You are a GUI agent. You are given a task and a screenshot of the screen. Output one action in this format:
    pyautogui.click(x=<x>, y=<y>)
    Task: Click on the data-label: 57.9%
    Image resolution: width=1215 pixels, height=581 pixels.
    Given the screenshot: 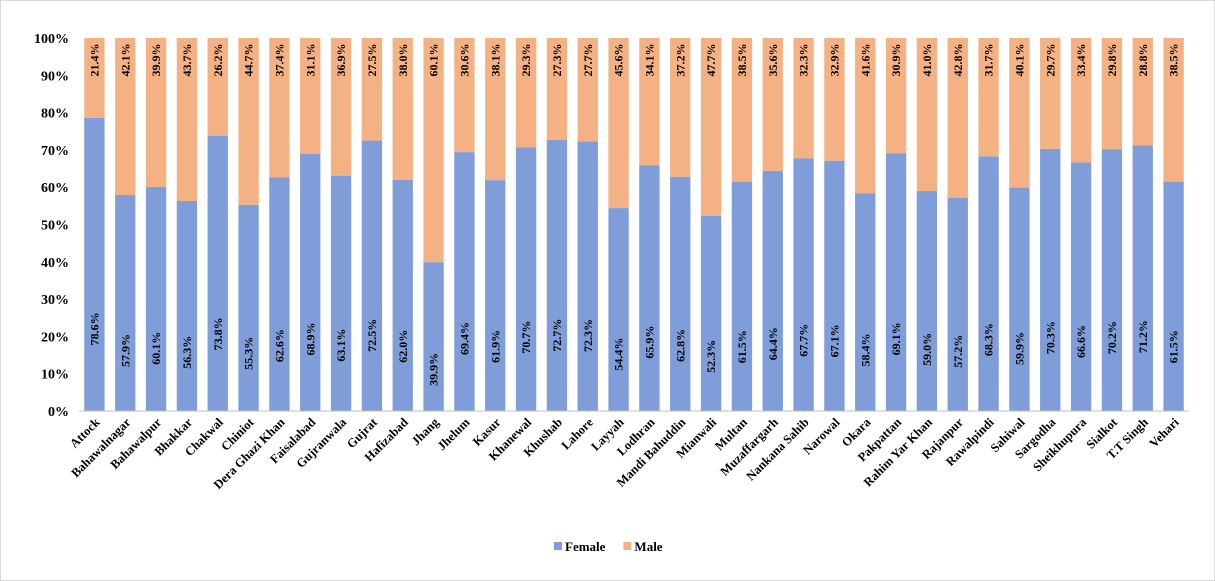 What is the action you would take?
    pyautogui.click(x=125, y=350)
    